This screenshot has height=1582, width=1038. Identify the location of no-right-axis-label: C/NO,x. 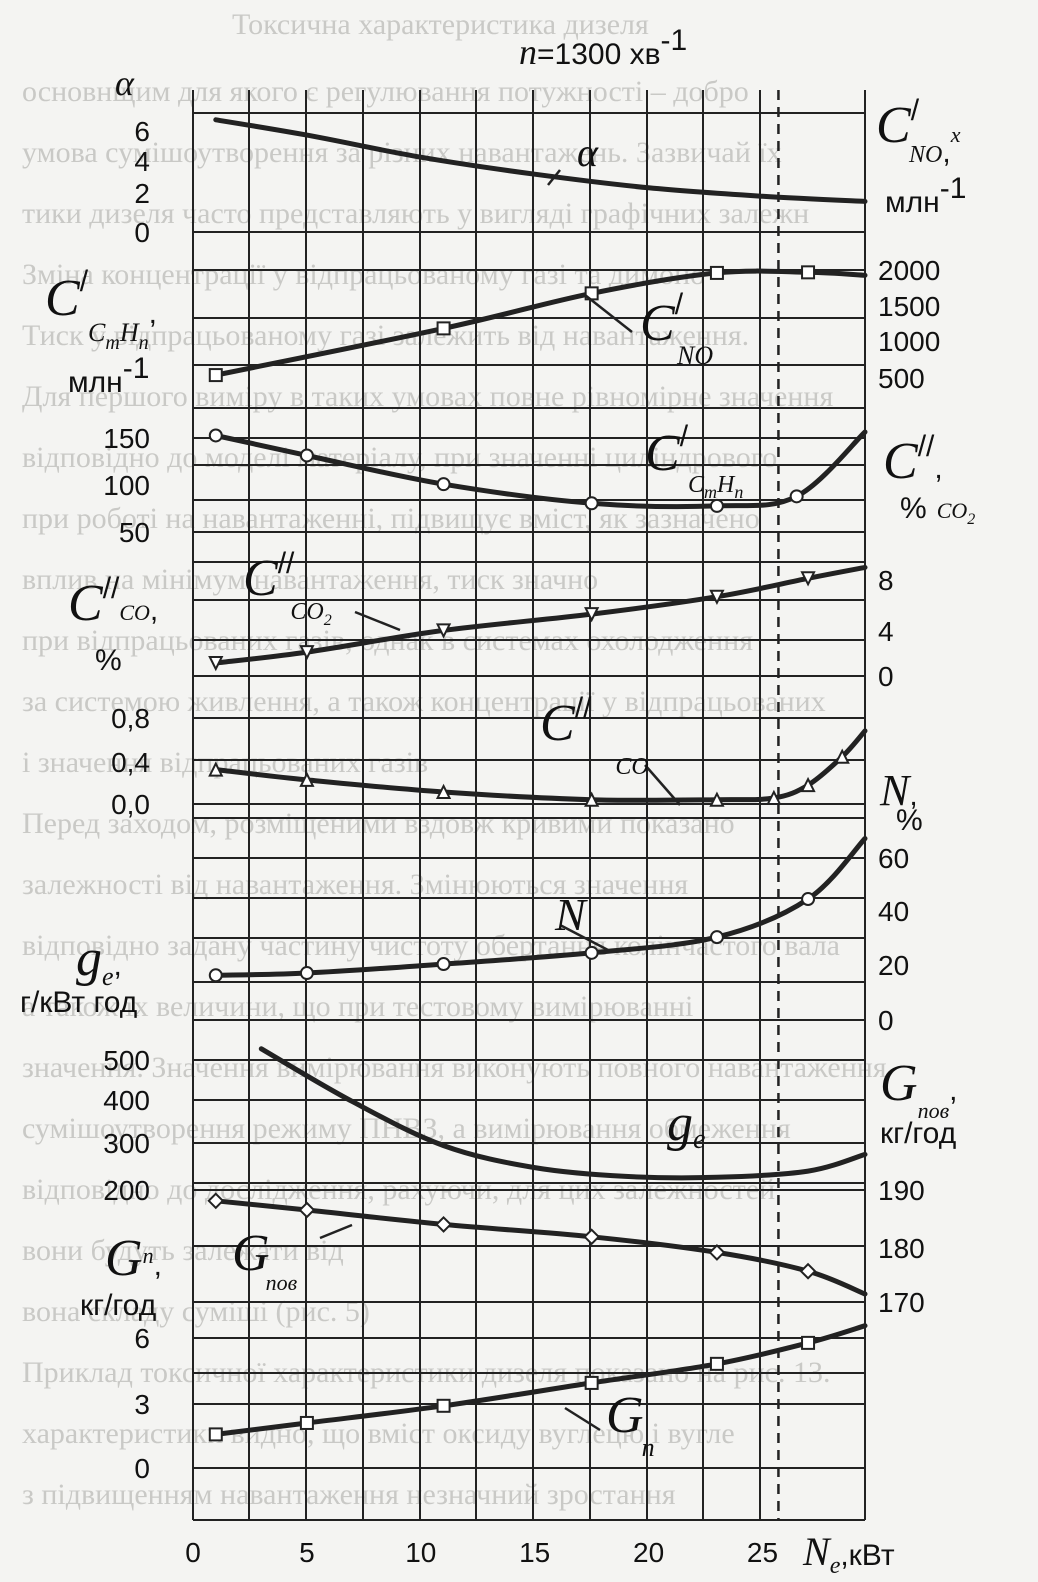
(918, 131).